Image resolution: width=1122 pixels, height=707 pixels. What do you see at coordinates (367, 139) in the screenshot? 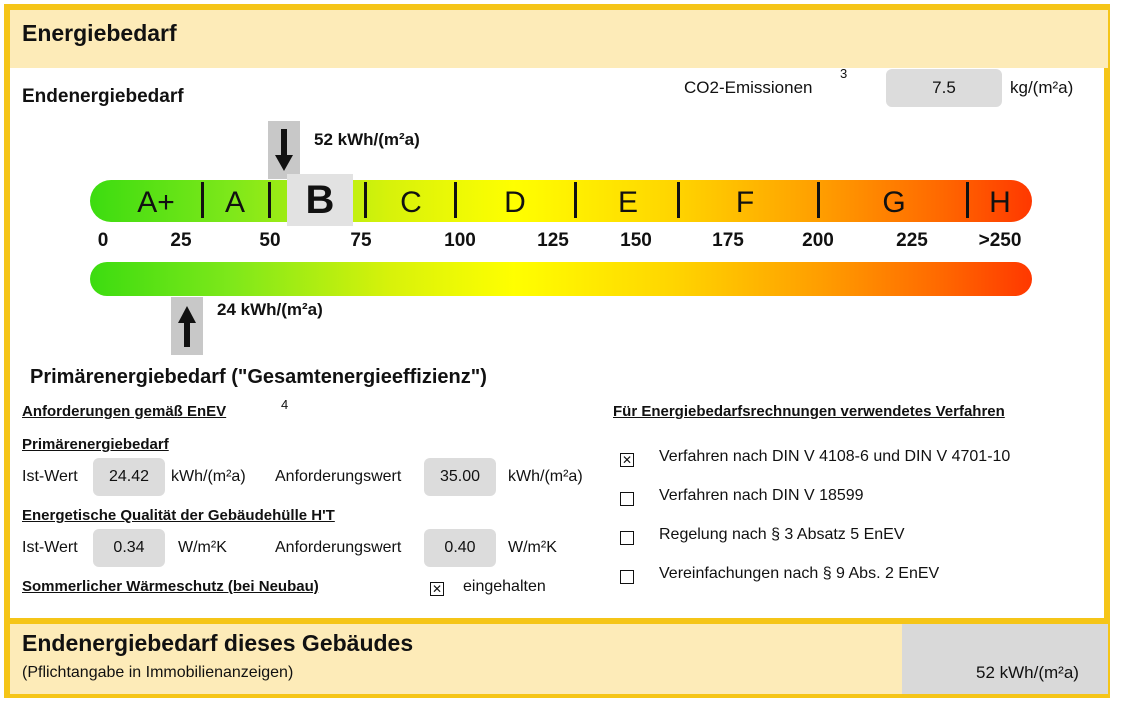
I see `endenergie-value-label: 52 kWh/(m²a)` at bounding box center [367, 139].